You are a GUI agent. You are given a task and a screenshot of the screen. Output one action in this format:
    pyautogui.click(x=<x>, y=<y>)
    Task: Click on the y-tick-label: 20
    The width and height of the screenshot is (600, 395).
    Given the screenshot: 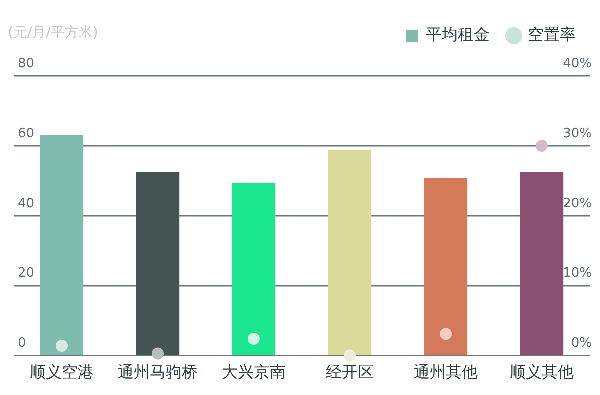 What is the action you would take?
    pyautogui.click(x=26, y=274)
    